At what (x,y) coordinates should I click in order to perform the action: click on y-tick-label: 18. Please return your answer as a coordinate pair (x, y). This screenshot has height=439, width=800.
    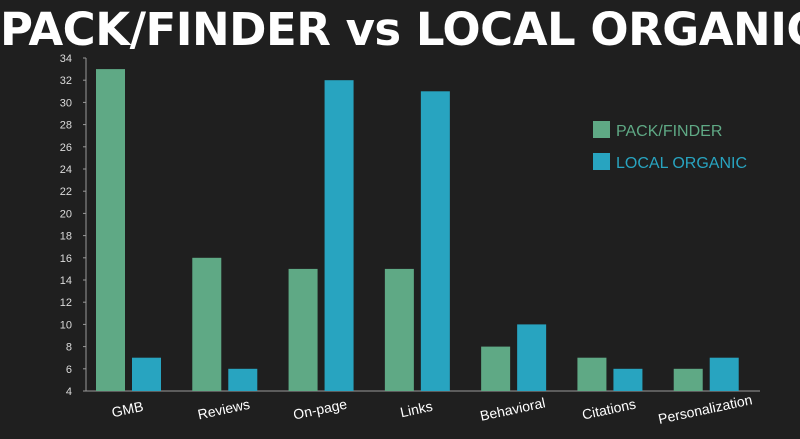
    Looking at the image, I should click on (66, 237).